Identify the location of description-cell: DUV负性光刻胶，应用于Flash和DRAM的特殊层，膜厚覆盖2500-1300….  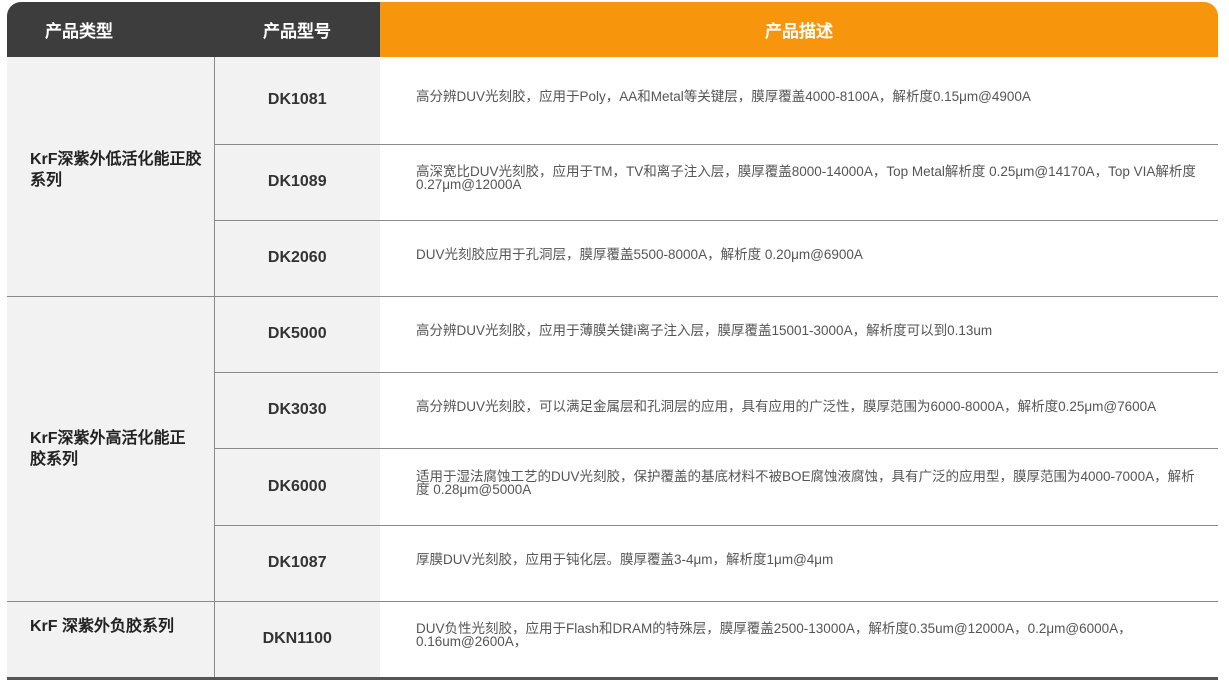
(799, 640).